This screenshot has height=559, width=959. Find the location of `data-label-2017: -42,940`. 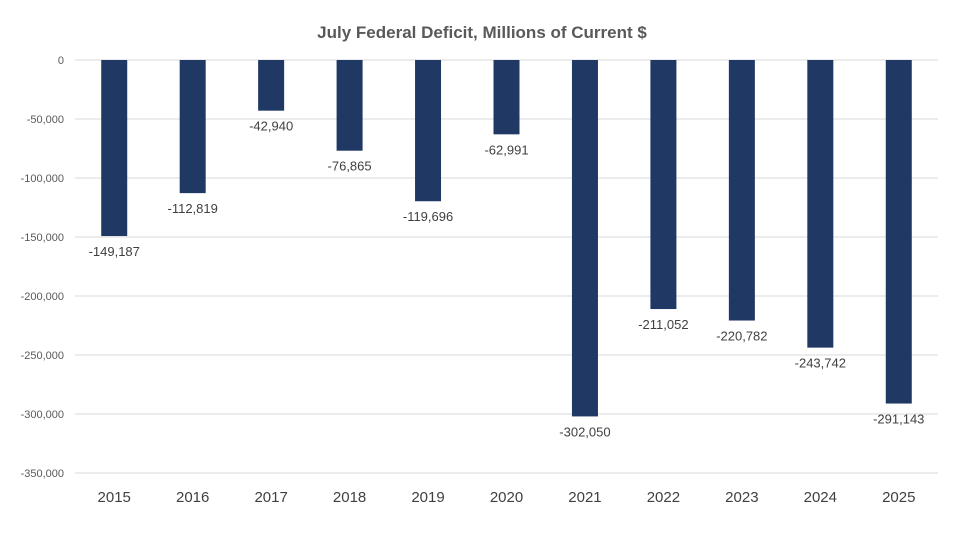

data-label-2017: -42,940 is located at coordinates (271, 126).